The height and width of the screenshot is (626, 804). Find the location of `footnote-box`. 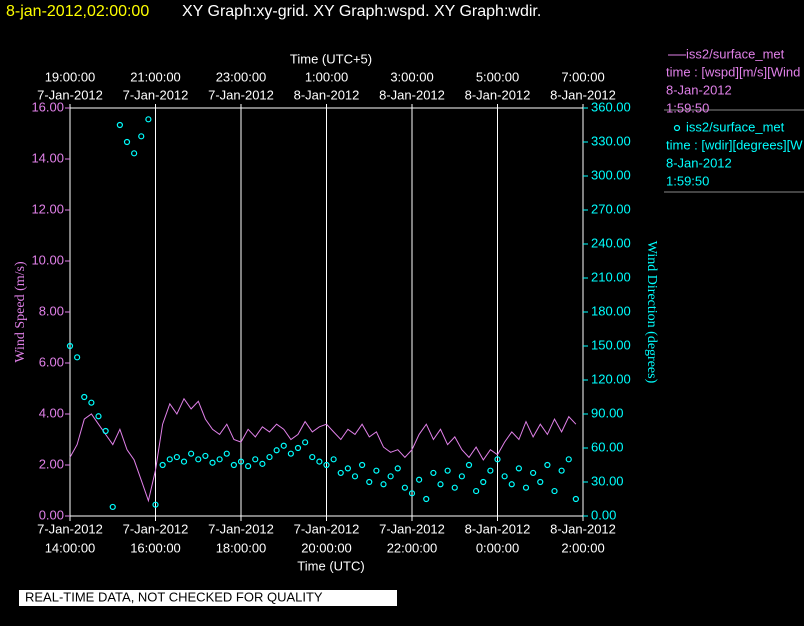

footnote-box is located at coordinates (208, 598).